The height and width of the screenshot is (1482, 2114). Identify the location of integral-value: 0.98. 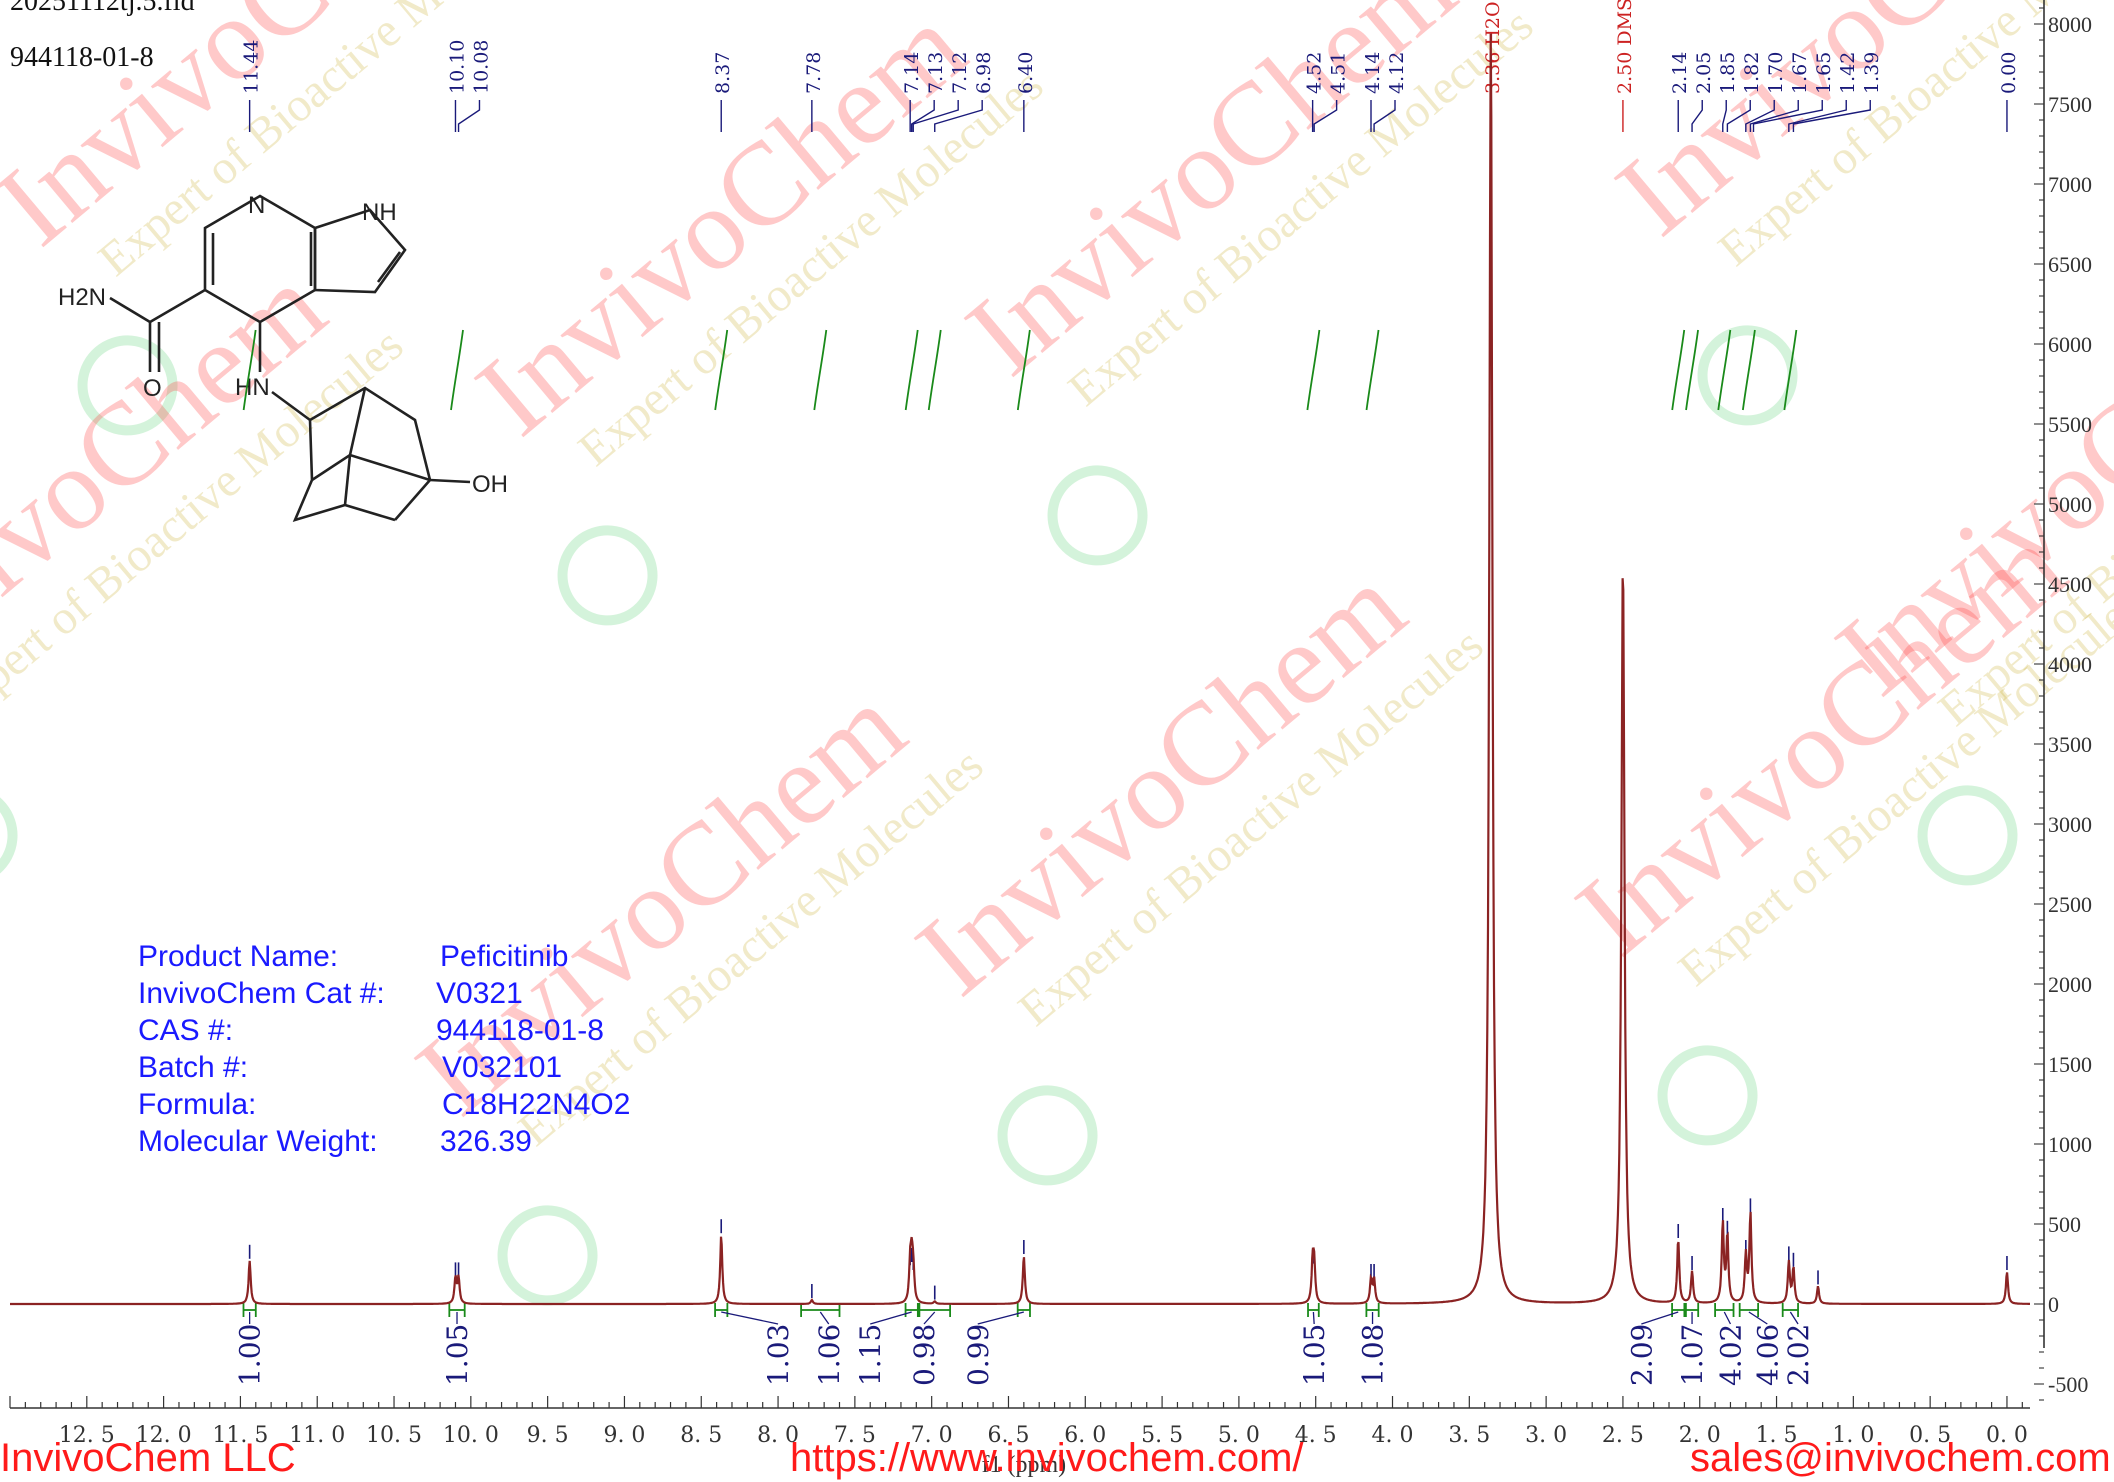
(924, 1355).